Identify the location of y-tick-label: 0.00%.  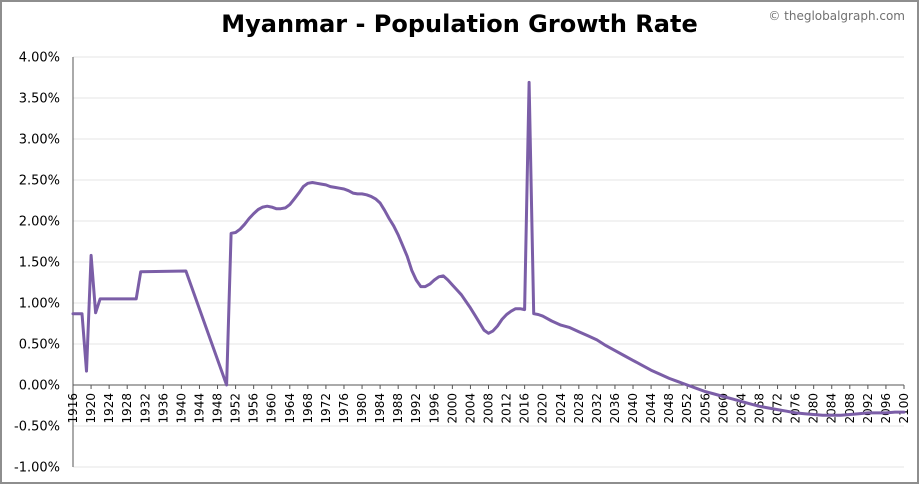
(39, 386).